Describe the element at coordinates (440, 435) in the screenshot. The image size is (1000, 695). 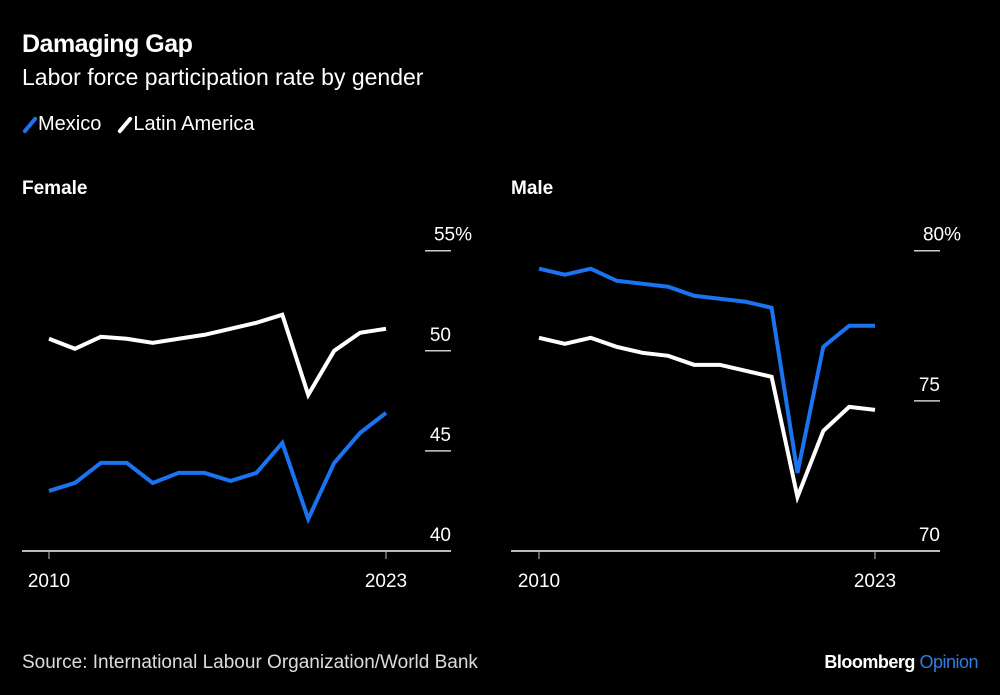
I see `y-tick-label: 45` at that location.